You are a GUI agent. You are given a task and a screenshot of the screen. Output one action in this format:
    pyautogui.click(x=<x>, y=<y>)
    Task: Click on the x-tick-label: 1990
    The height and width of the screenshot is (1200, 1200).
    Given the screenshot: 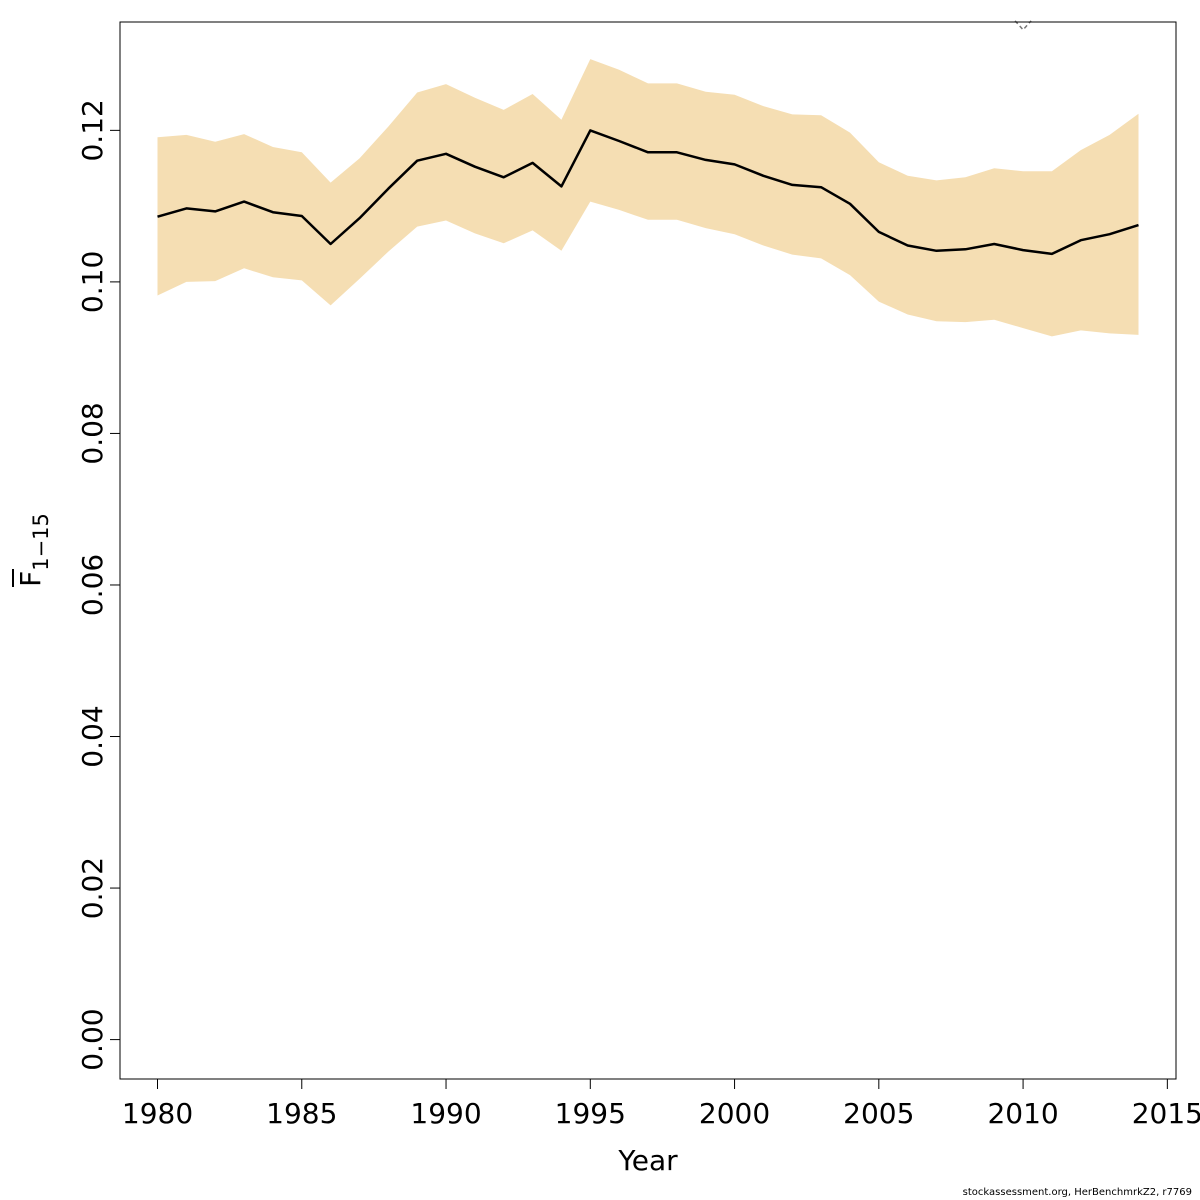 What is the action you would take?
    pyautogui.click(x=445, y=1113)
    